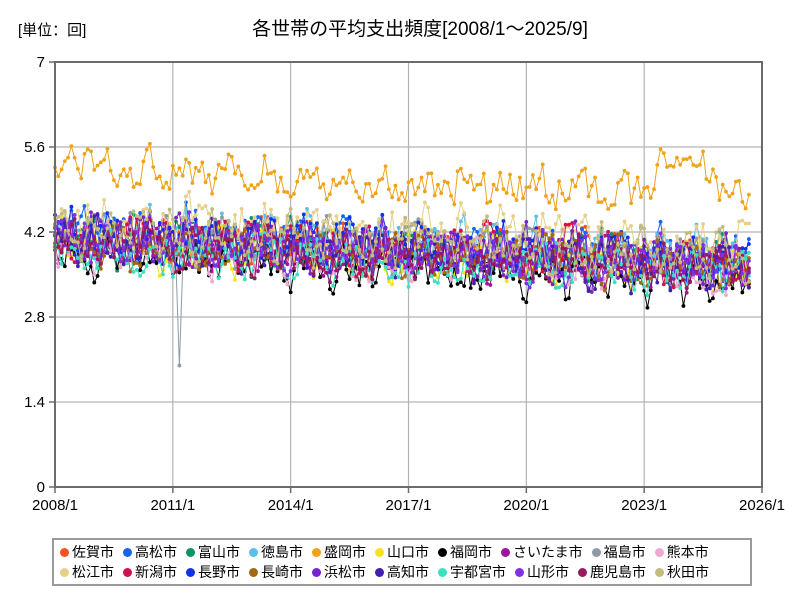 The image size is (800, 600). I want to click on legend-item: 長野市, so click(213, 572).